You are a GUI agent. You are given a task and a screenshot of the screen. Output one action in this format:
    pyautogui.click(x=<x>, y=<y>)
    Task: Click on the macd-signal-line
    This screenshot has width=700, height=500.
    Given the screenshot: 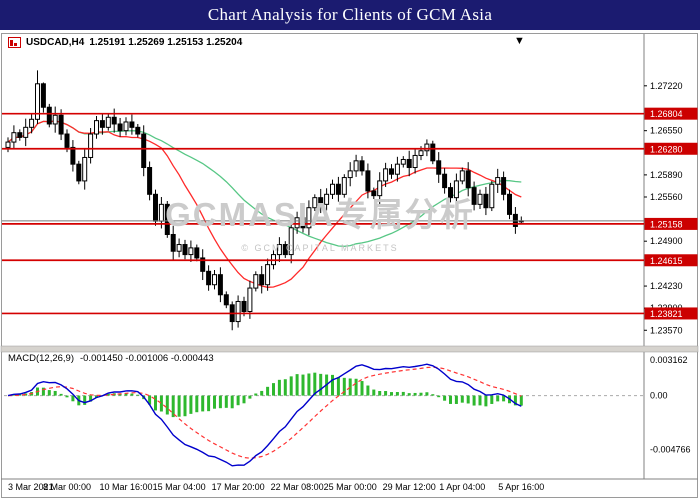 What is the action you would take?
    pyautogui.click(x=264, y=412)
    